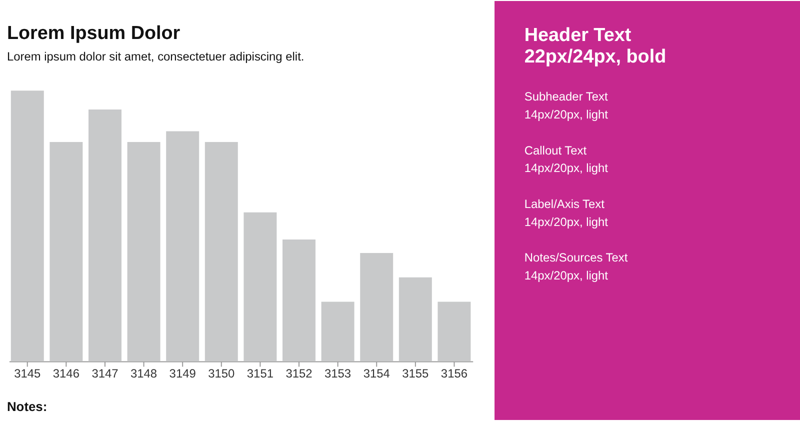  What do you see at coordinates (93, 33) in the screenshot?
I see `chart-title: Lorem Ipsum Dolor` at bounding box center [93, 33].